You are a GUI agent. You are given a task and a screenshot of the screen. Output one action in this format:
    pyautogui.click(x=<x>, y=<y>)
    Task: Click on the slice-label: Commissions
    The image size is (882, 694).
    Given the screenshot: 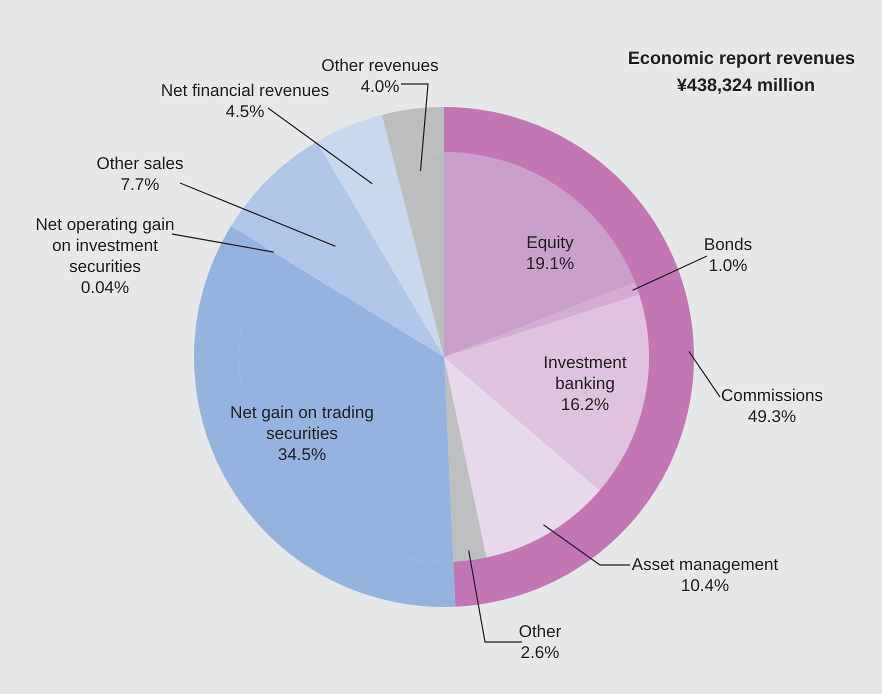 What is the action you would take?
    pyautogui.click(x=772, y=395)
    